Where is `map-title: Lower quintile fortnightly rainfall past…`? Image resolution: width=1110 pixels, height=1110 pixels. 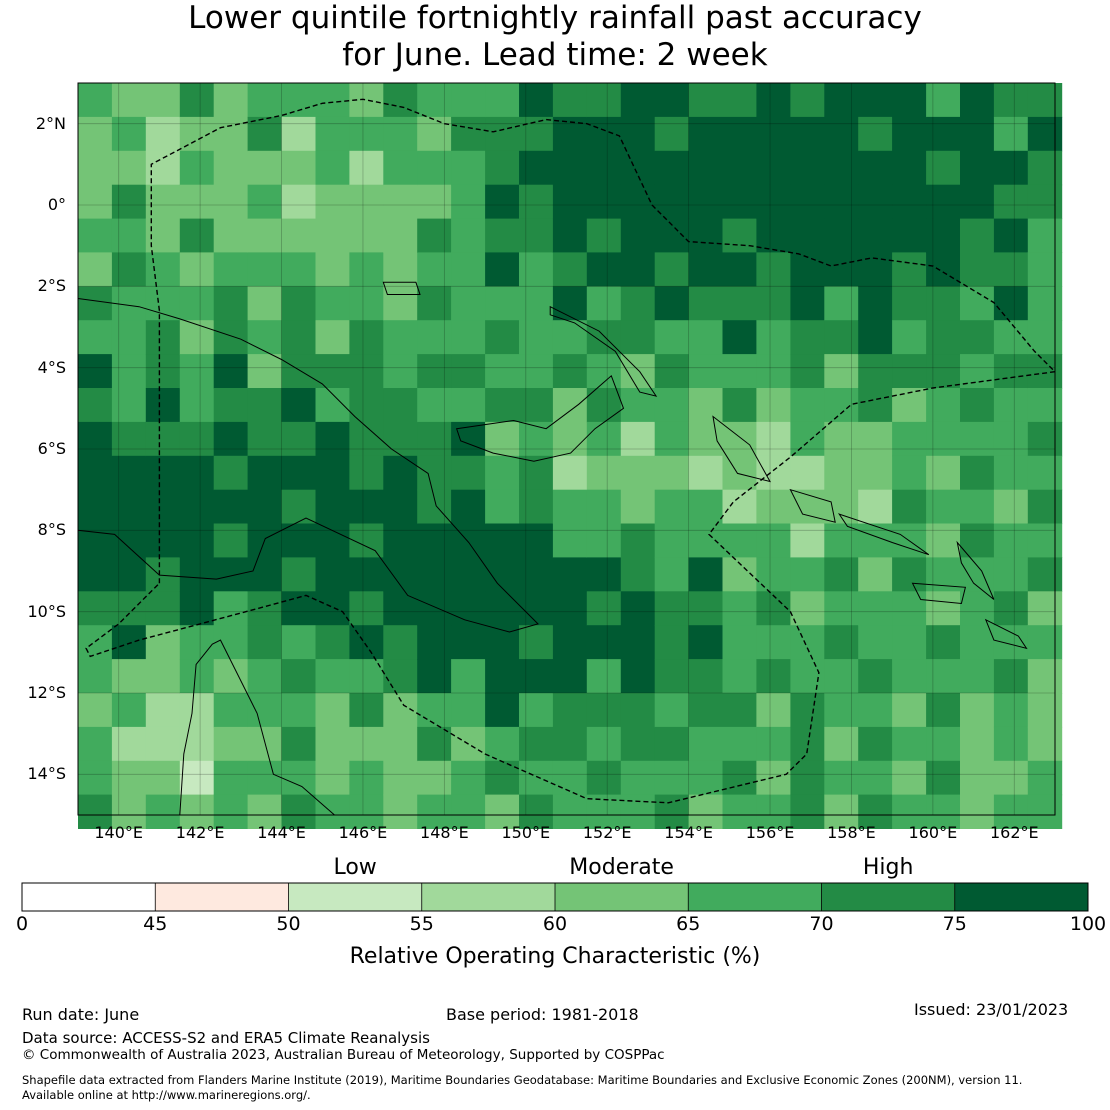
map-title: Lower quintile fortnightly rainfall past… is located at coordinates (555, 37).